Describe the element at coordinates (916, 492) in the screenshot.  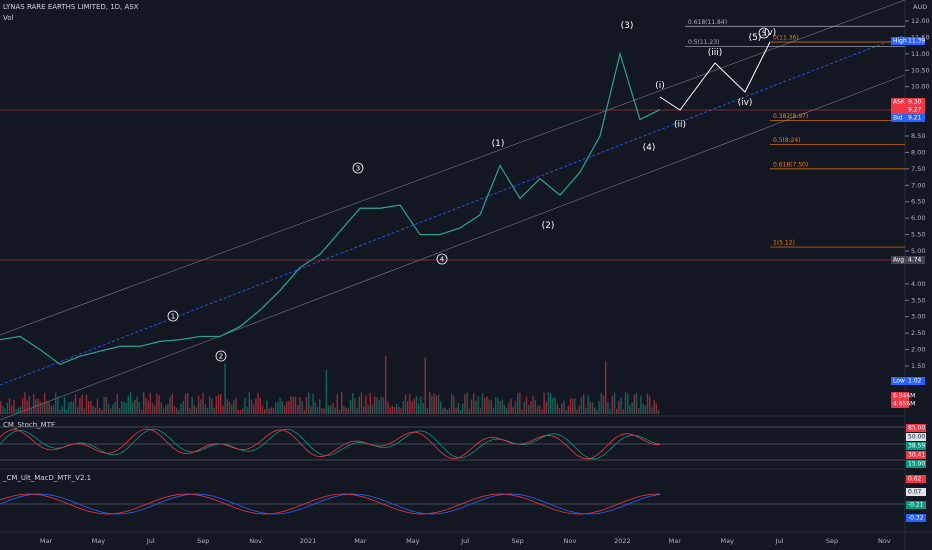
I see `osc-tag` at that location.